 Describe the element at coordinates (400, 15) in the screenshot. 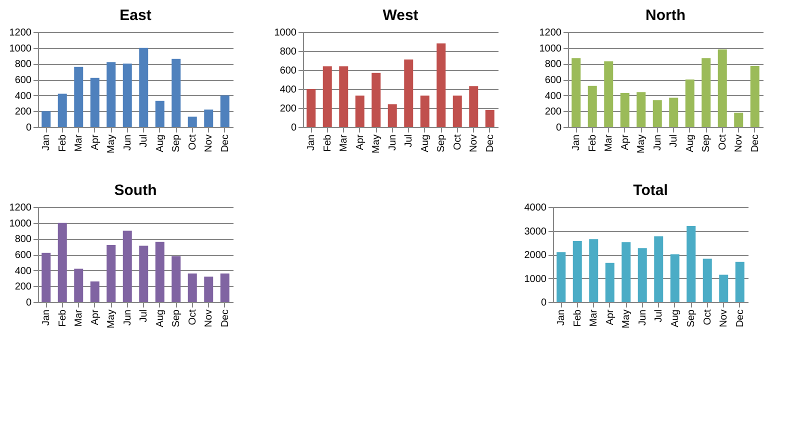

I see `chart-title: West` at that location.